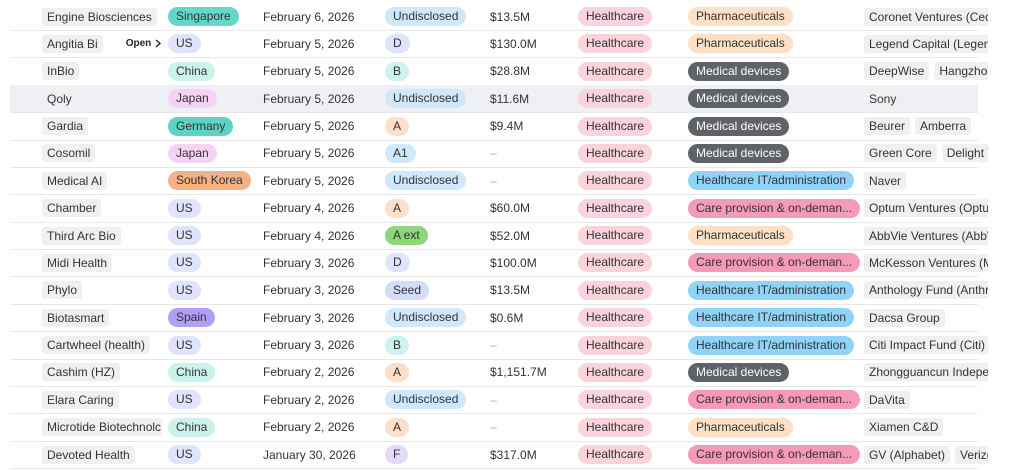  I want to click on country-tag: Singapore, so click(203, 16).